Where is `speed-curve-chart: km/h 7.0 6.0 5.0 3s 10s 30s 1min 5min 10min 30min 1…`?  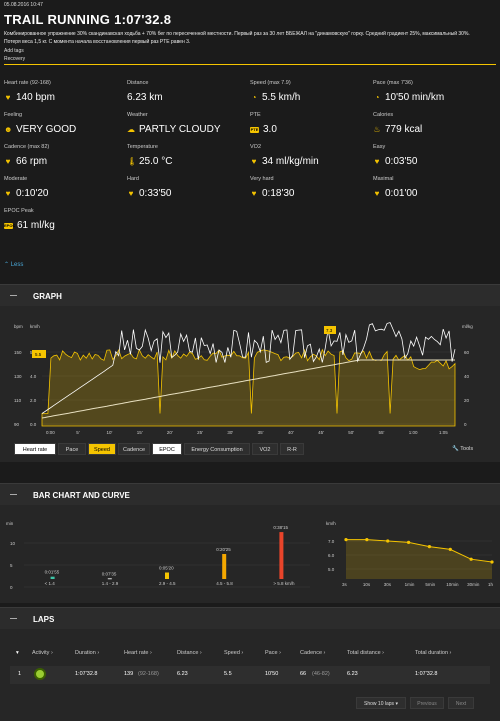 speed-curve-chart: km/h 7.0 6.0 5.0 3s 10s 30s 1min 5min 10min 30min 1… is located at coordinates (411, 552).